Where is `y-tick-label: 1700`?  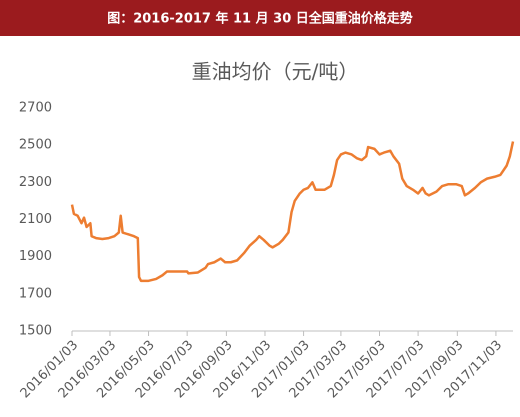 y-tick-label: 1700 is located at coordinates (35, 293).